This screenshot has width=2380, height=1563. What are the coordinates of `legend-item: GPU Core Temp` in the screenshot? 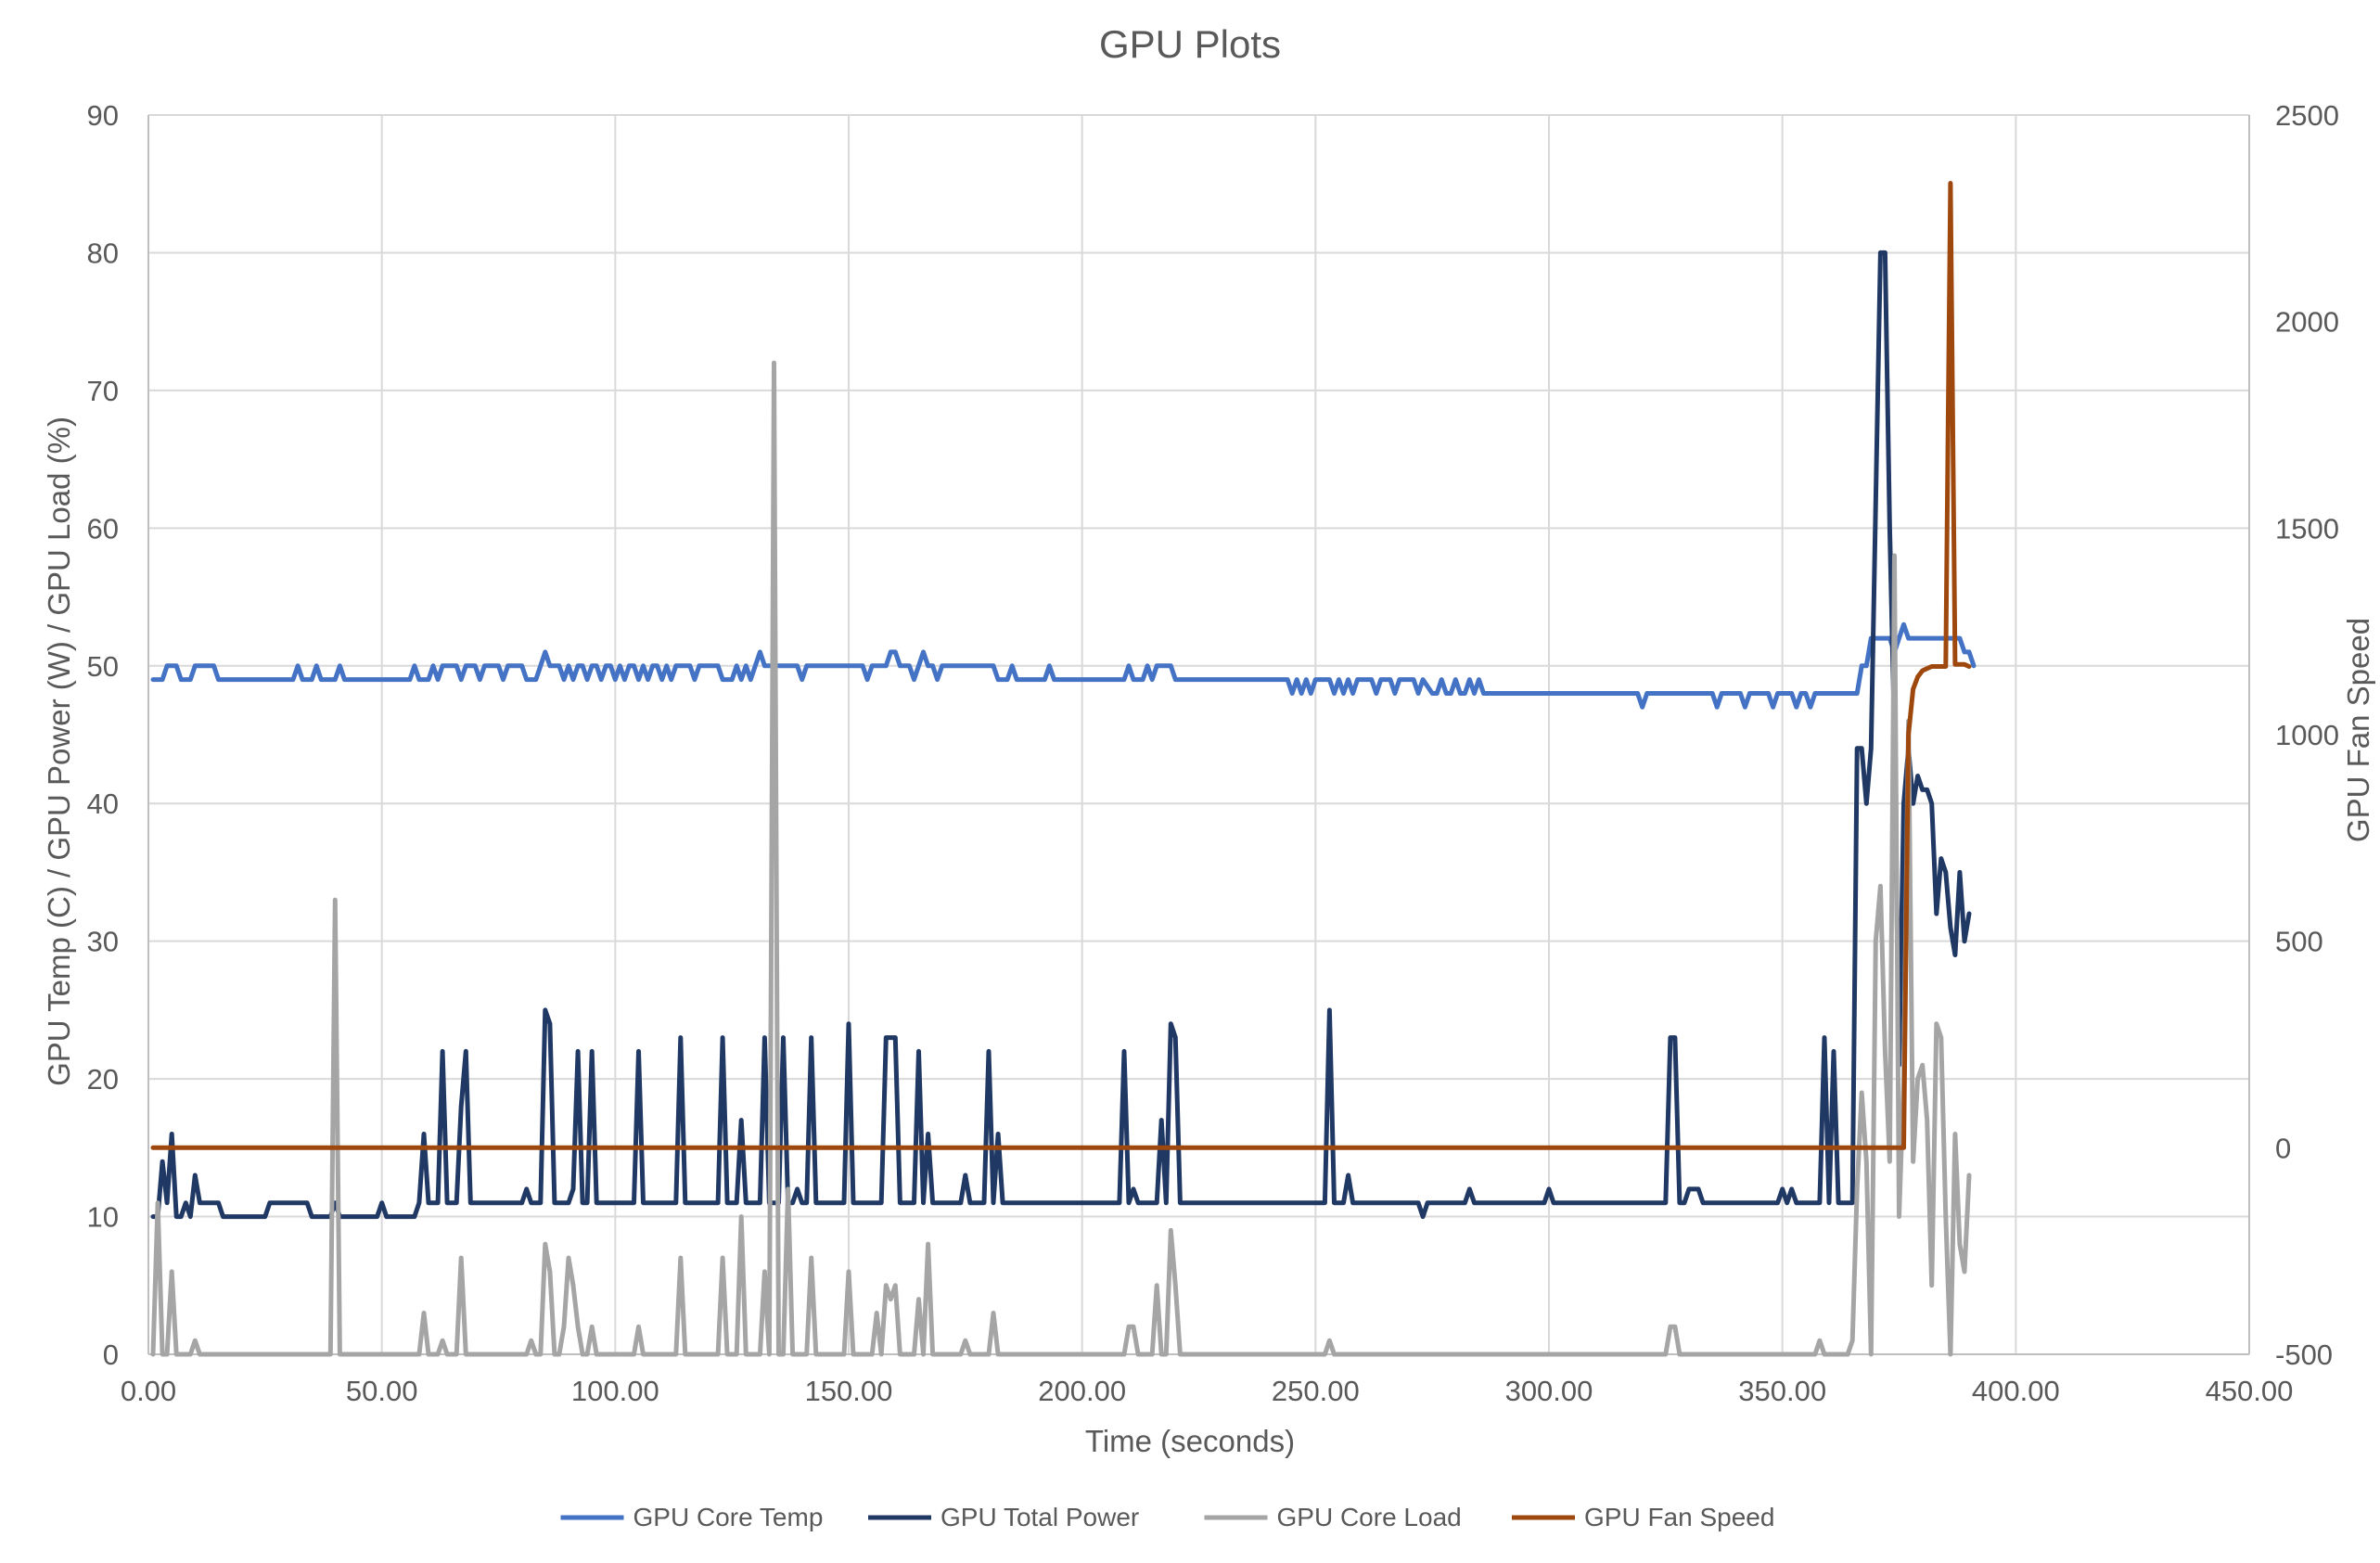 It's located at (692, 1517).